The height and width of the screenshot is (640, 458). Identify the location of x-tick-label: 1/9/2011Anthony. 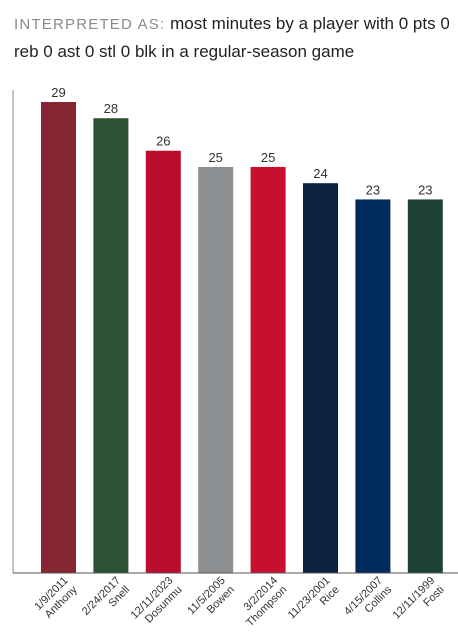
(56, 598).